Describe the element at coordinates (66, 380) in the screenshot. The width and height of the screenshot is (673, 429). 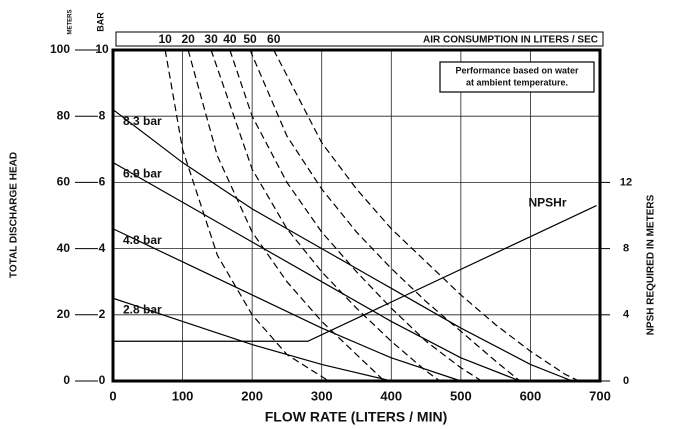
I see `y-tick-label: 0` at that location.